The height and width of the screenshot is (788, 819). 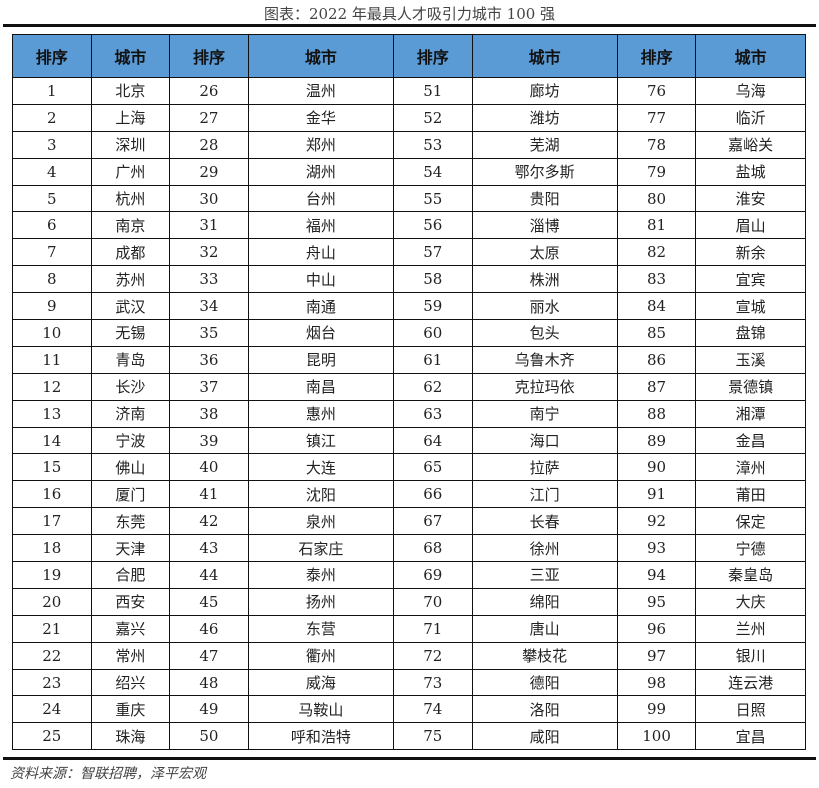 What do you see at coordinates (750, 386) in the screenshot?
I see `city-cell: 景德镇` at bounding box center [750, 386].